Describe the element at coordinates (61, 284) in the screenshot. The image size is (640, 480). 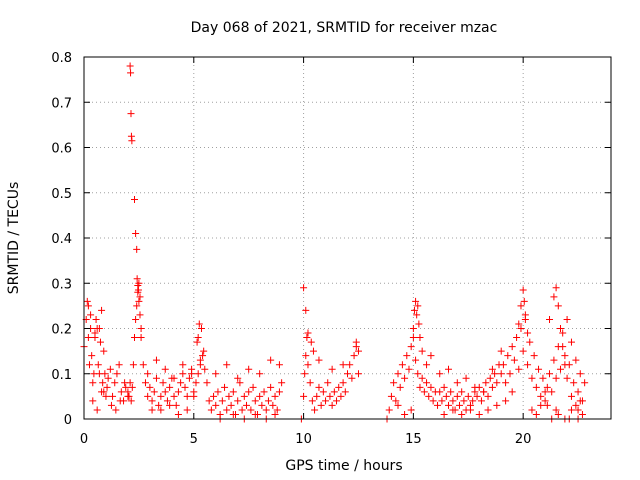
I see `y-tick-label: 0.3` at that location.